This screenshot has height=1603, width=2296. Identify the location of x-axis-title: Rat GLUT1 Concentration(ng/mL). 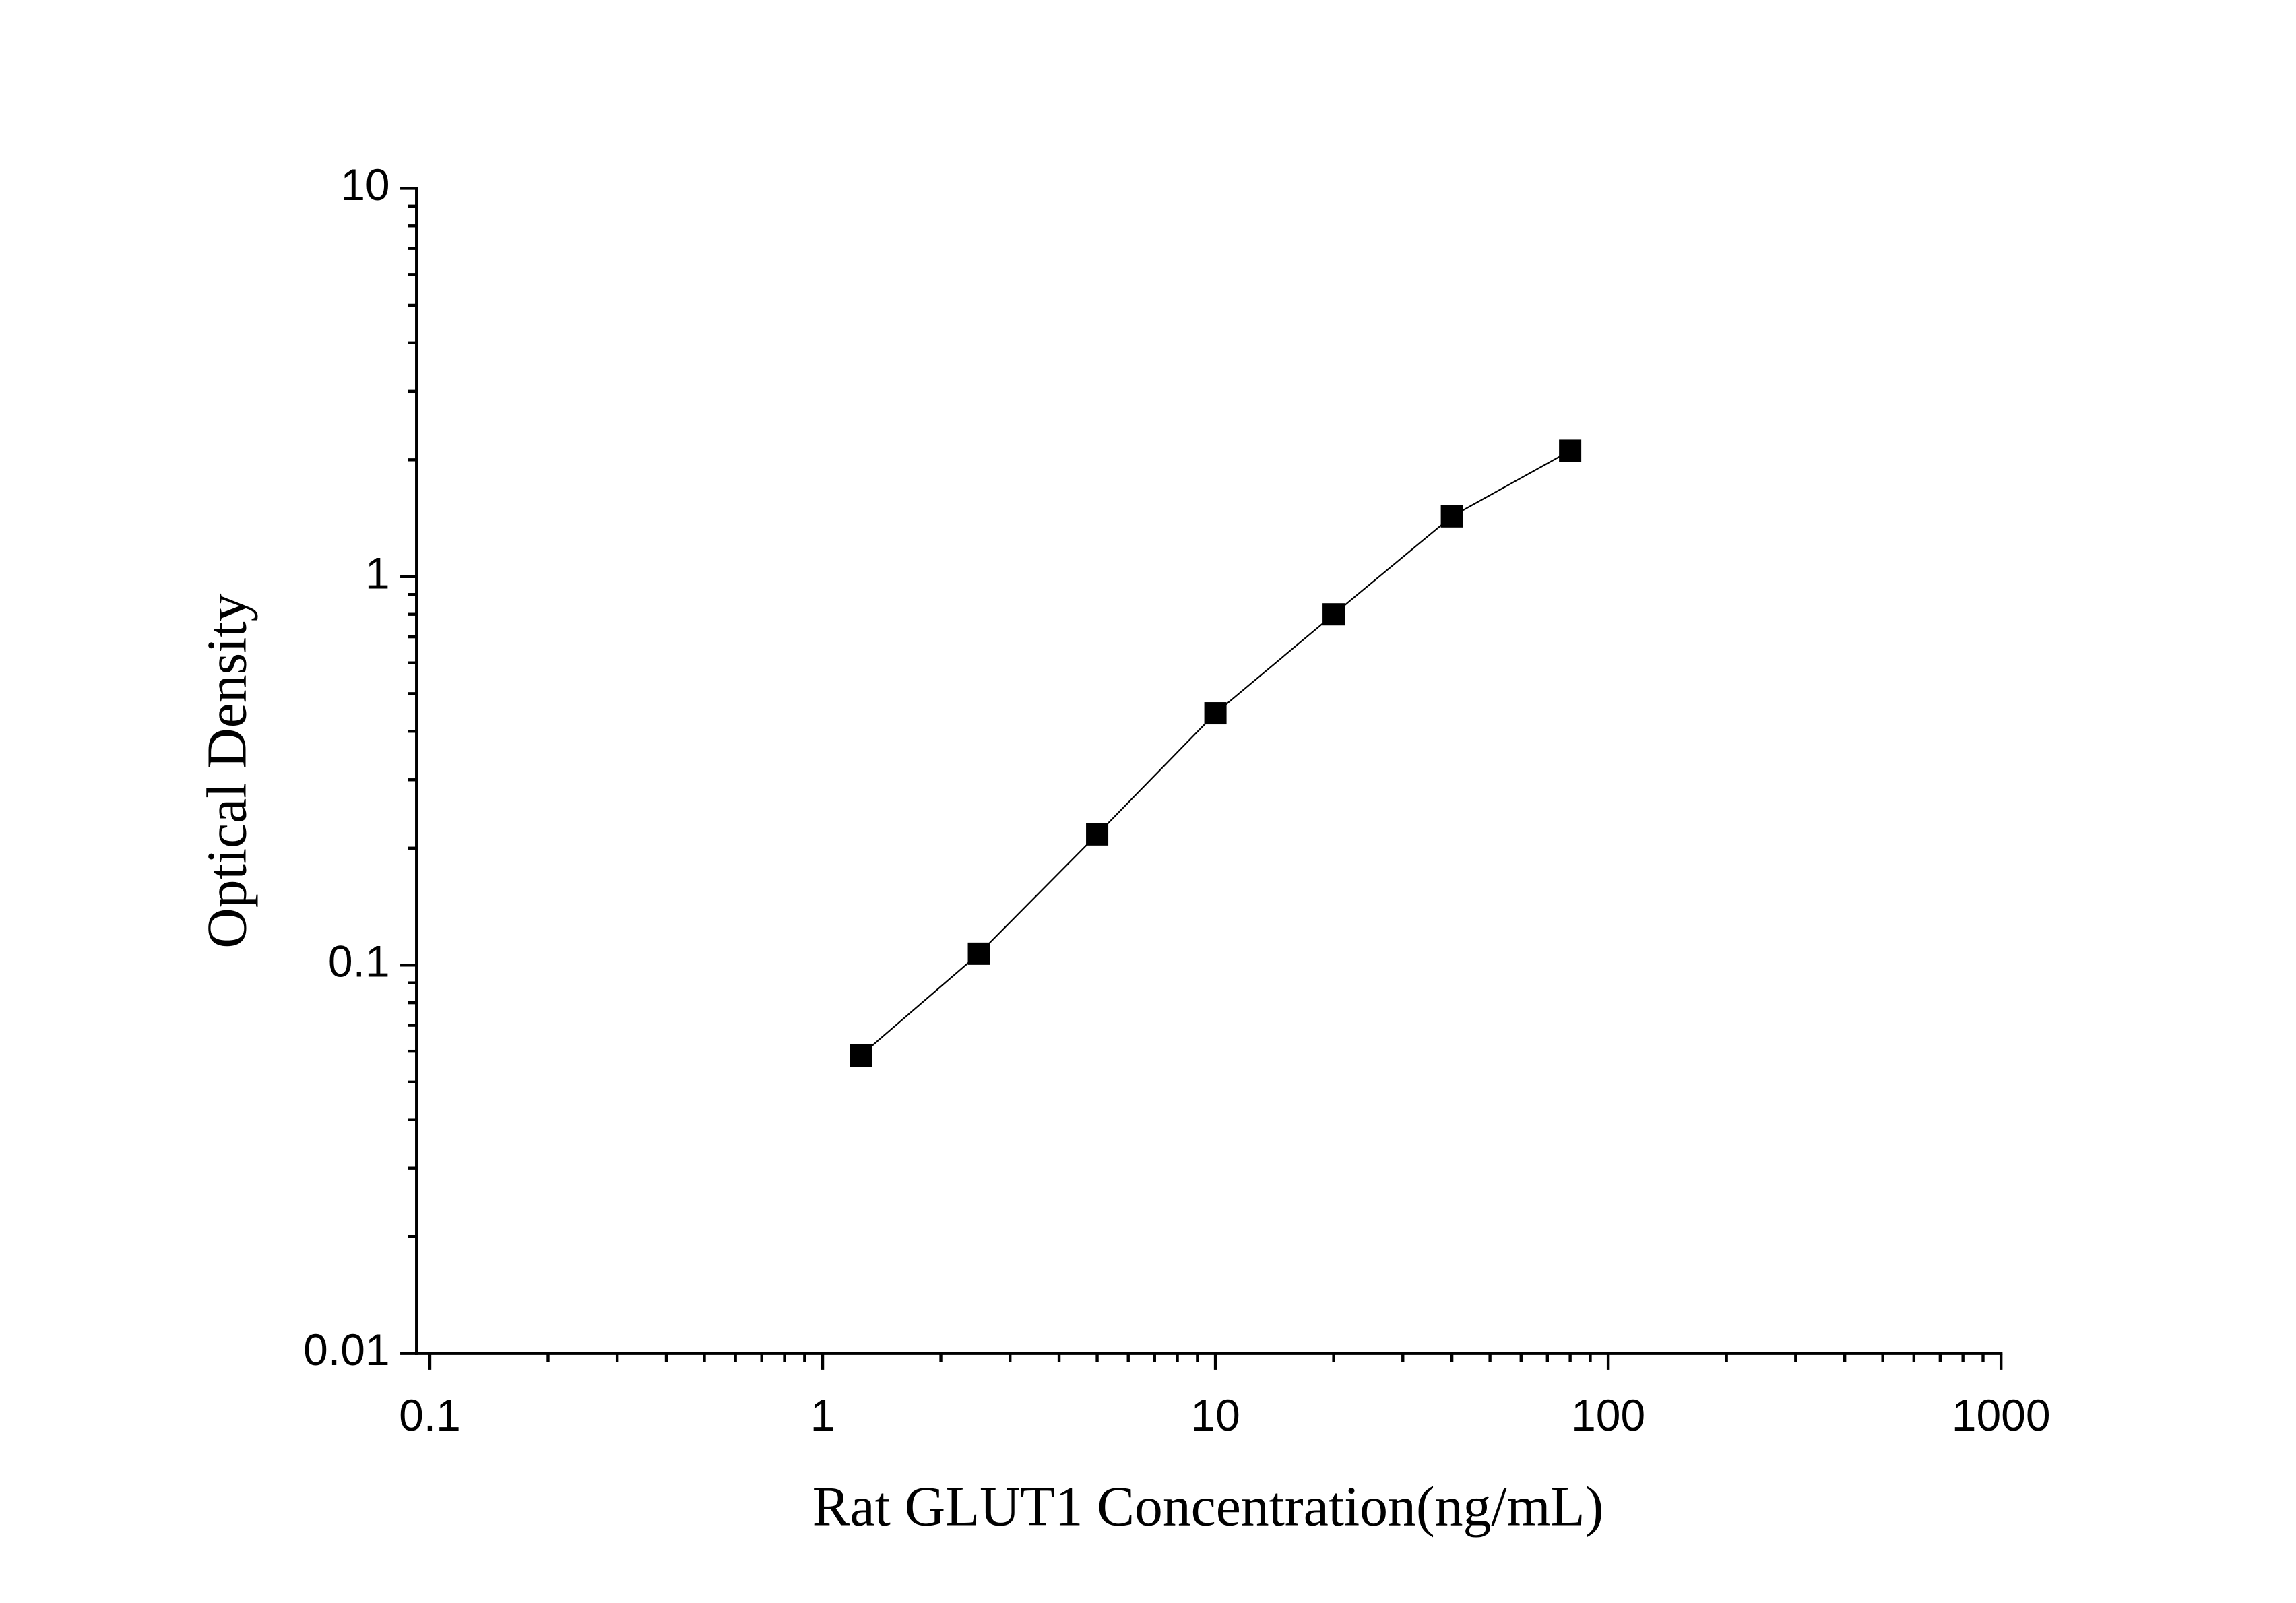
(1208, 1507).